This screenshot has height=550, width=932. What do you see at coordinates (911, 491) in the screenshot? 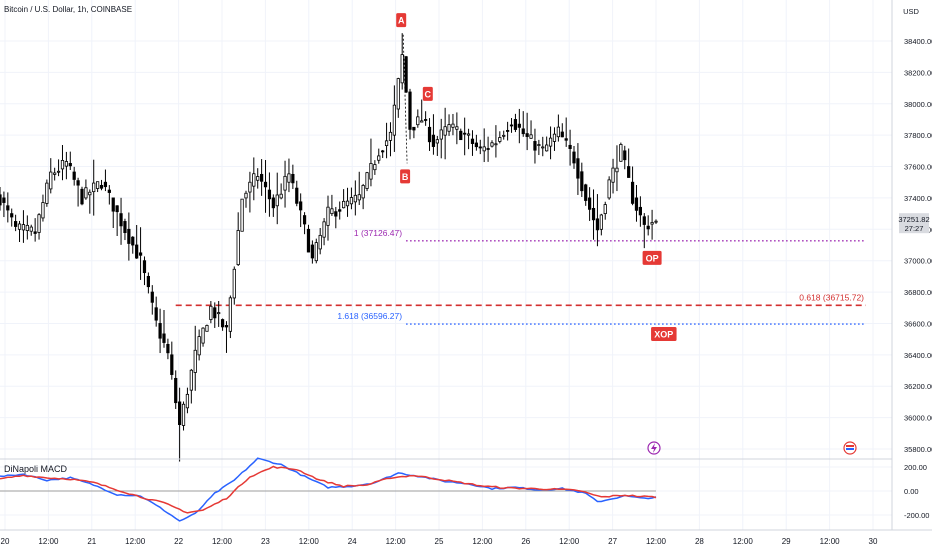
I see `macd-y-tick-label: 0.00` at bounding box center [911, 491].